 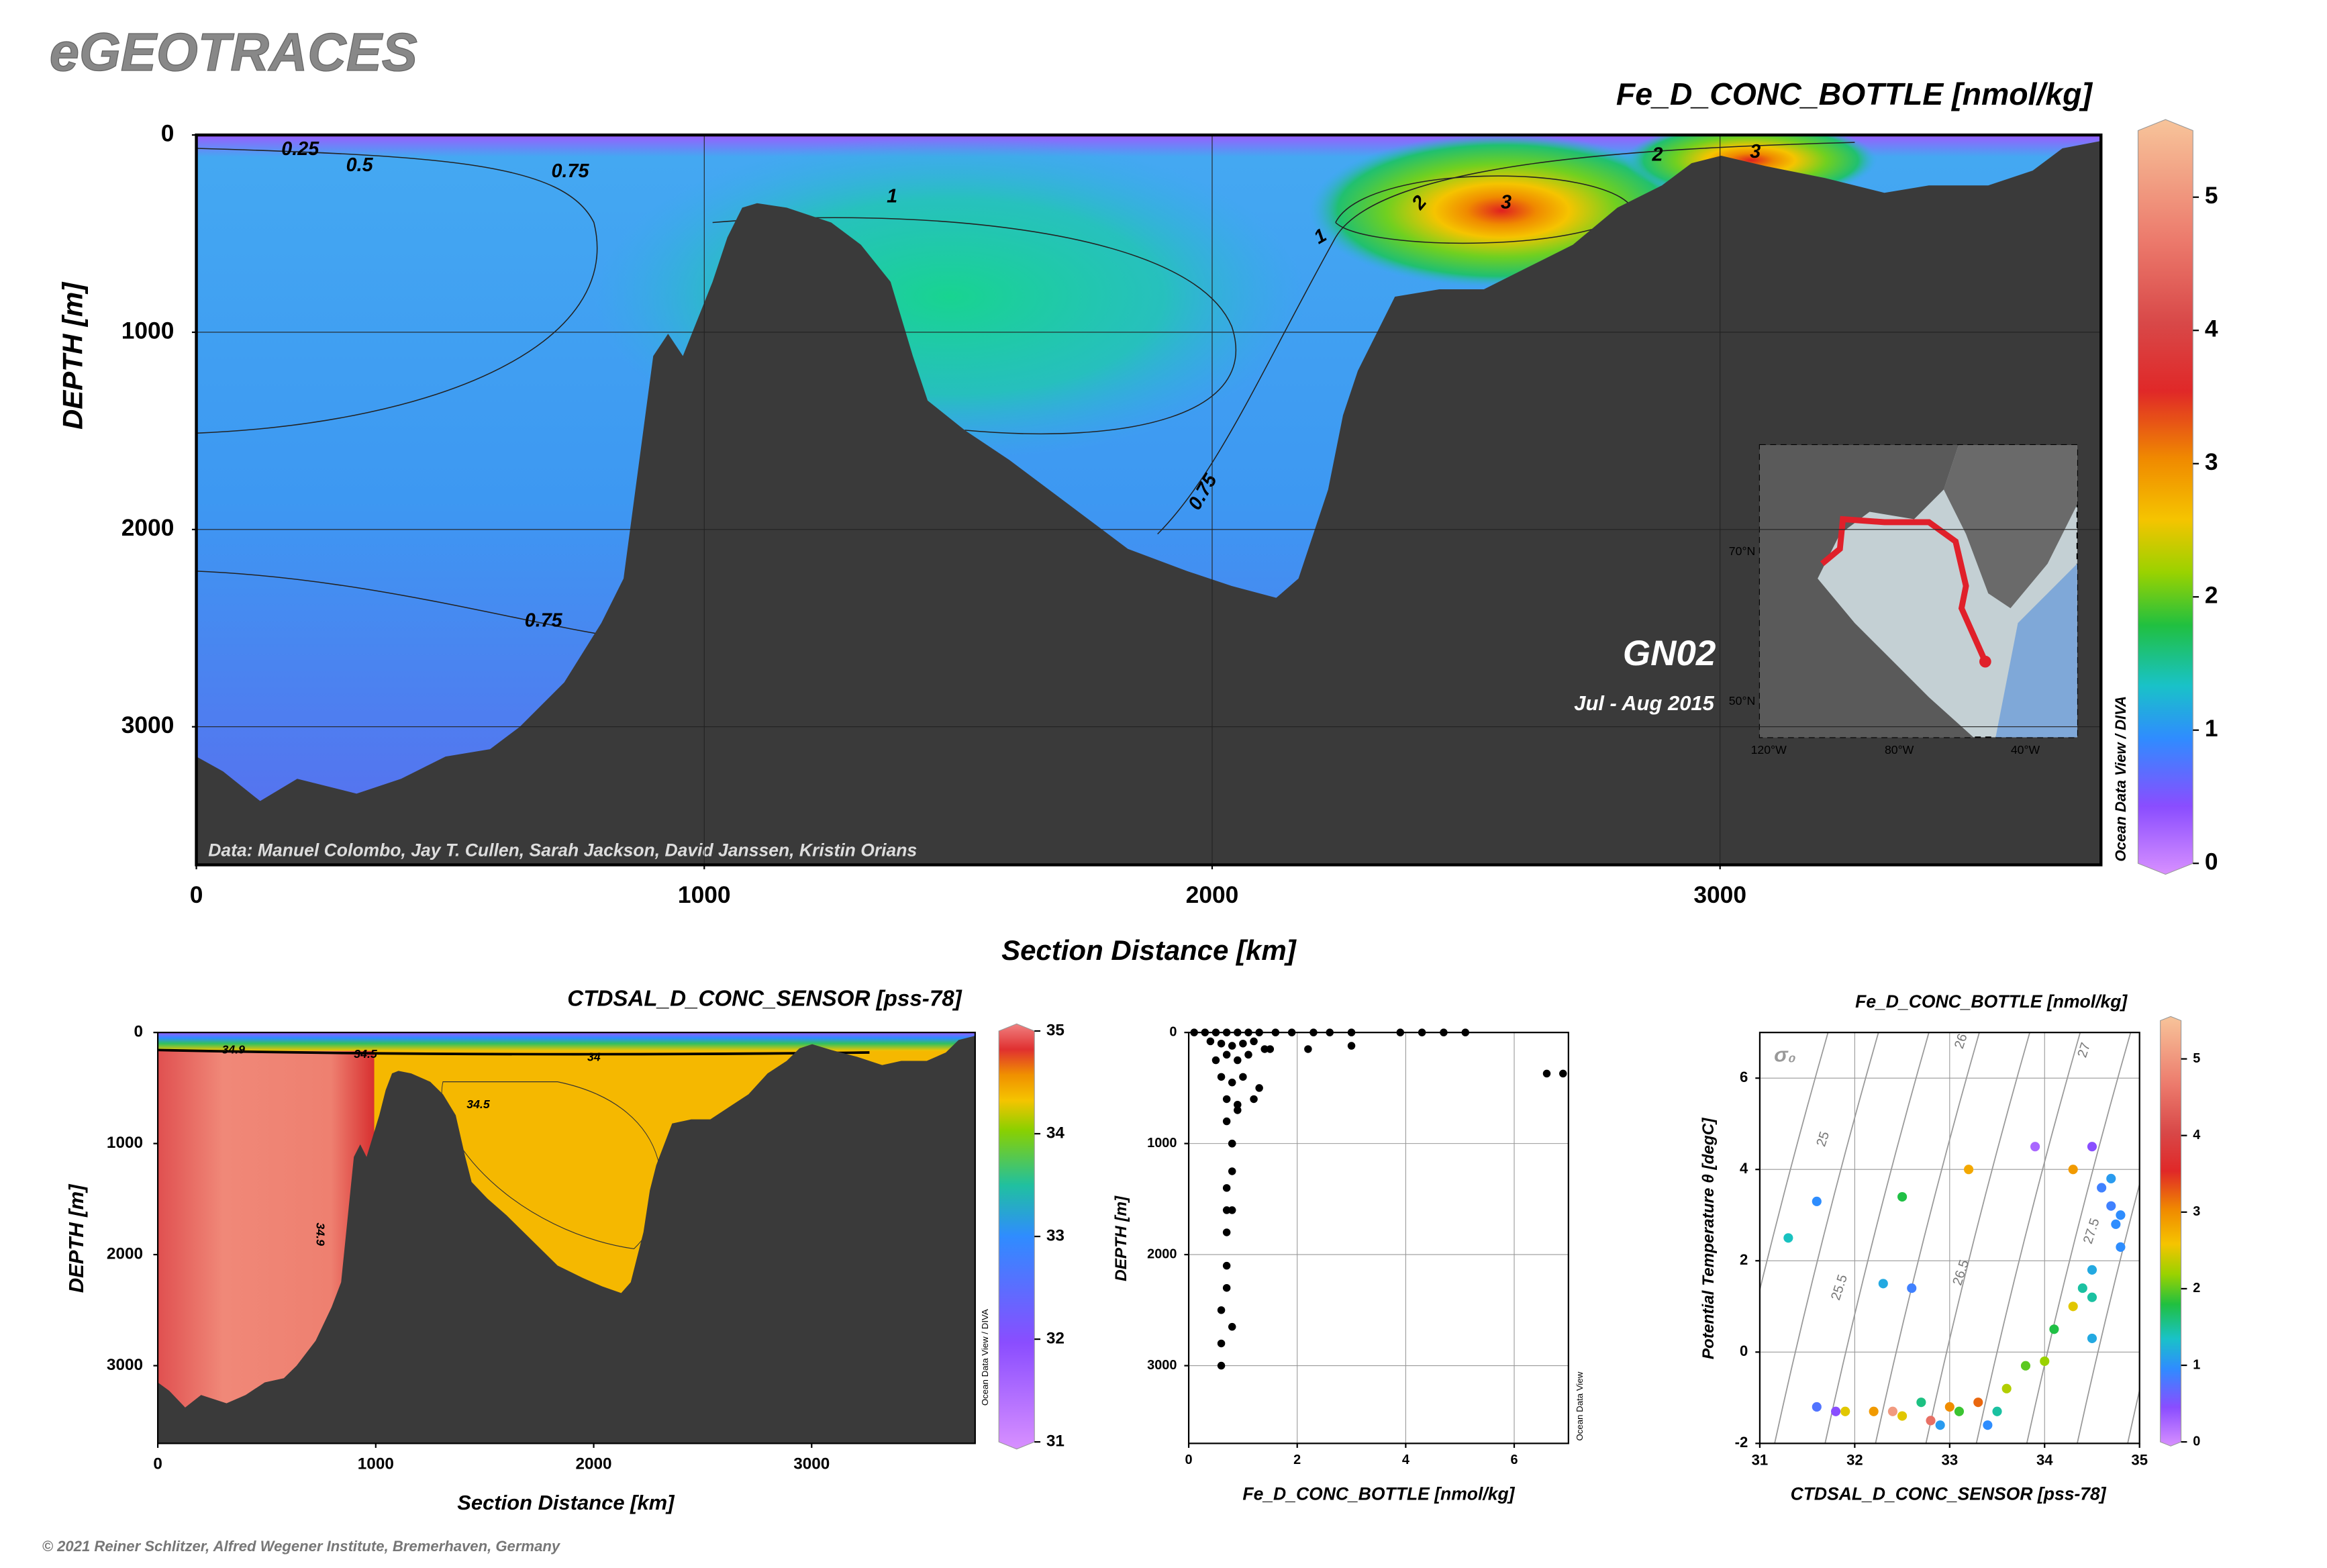 I want to click on colorbar-tick-label: 3, so click(x=2211, y=462).